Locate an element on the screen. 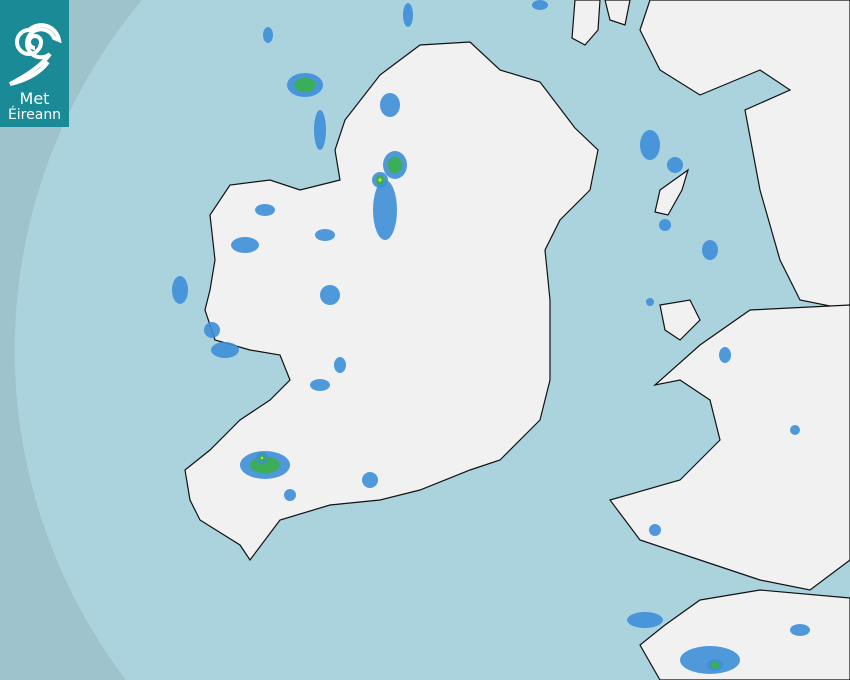 The height and width of the screenshot is (680, 850). wales-england-landmass is located at coordinates (729, 447).